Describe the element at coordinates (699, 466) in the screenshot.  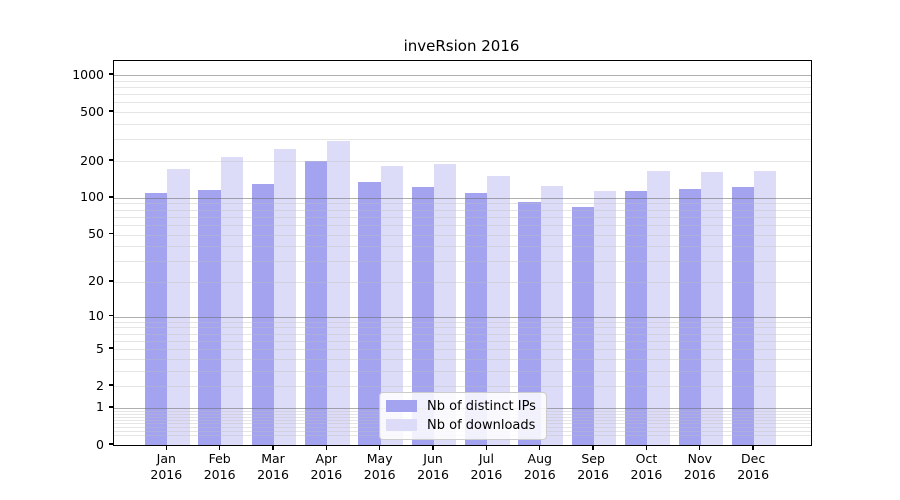
I see `x-tick-label-nov: Nov 2016` at that location.